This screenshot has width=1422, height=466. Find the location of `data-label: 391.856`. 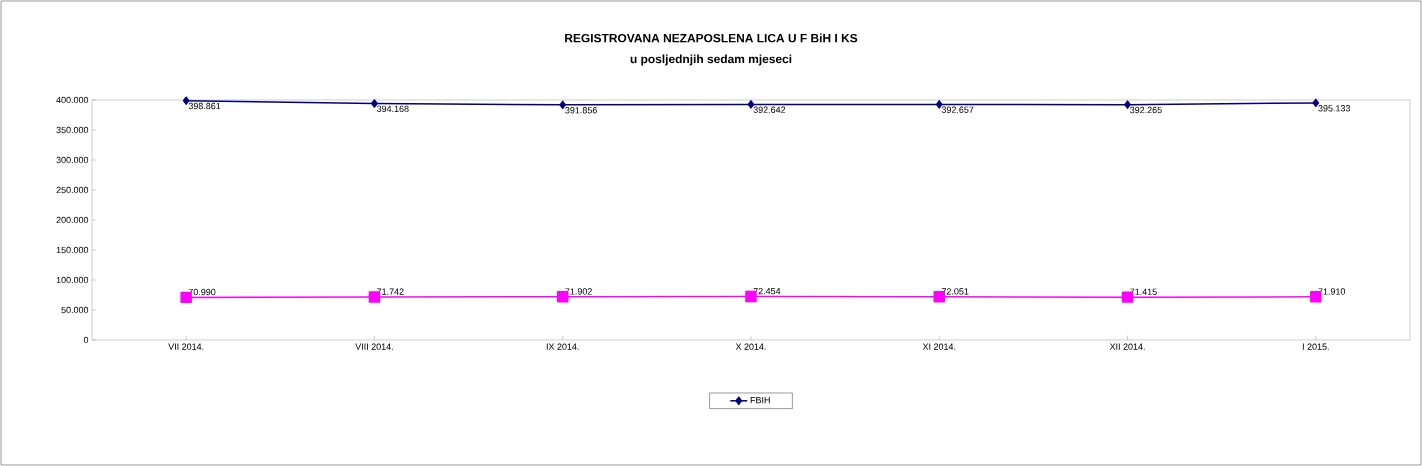

data-label: 391.856 is located at coordinates (581, 110).